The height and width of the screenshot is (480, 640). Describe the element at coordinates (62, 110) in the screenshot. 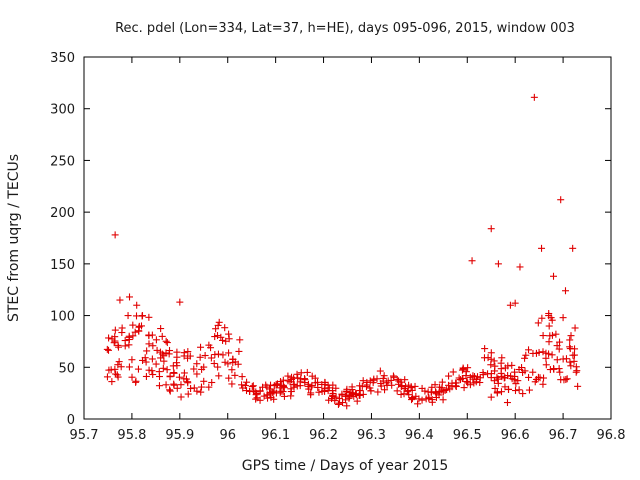

I see `y-tick-label: 300` at that location.